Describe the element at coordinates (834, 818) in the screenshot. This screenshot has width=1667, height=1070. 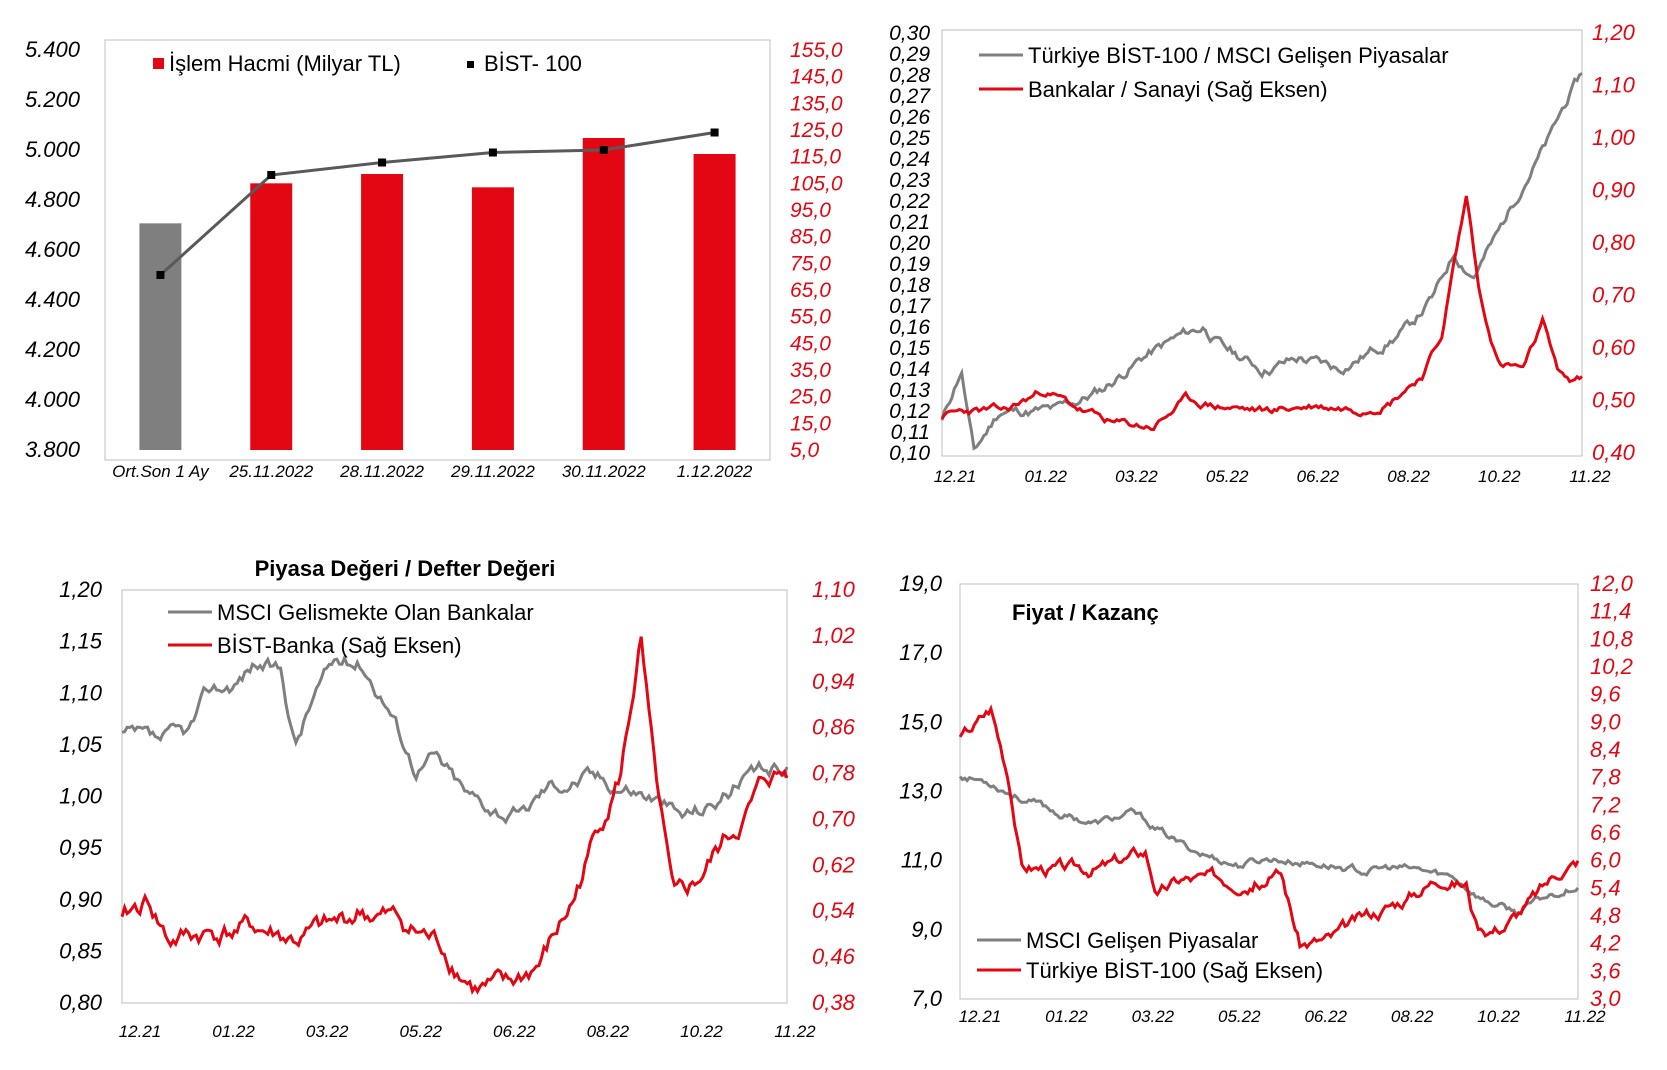
I see `c3-right-tick: 0,70` at that location.